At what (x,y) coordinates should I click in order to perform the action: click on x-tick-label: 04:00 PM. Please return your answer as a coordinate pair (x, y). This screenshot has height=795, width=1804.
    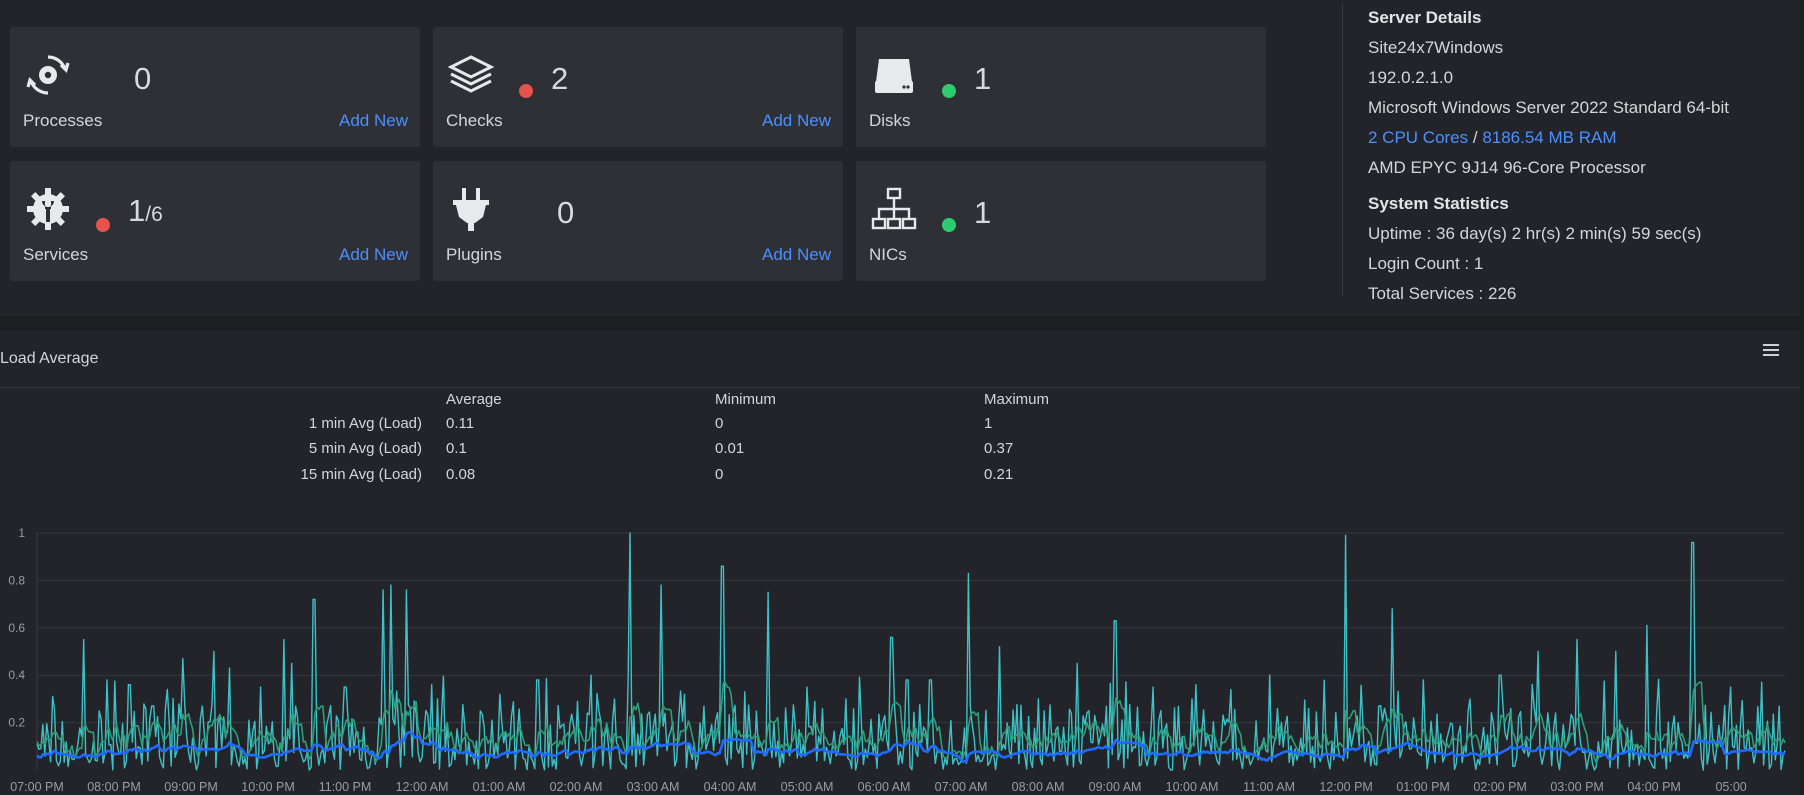
    Looking at the image, I should click on (1654, 787).